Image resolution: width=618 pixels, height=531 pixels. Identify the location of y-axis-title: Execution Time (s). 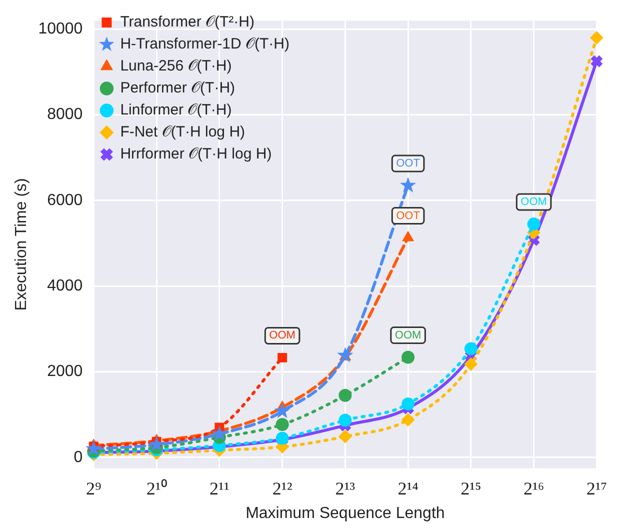
(21, 244).